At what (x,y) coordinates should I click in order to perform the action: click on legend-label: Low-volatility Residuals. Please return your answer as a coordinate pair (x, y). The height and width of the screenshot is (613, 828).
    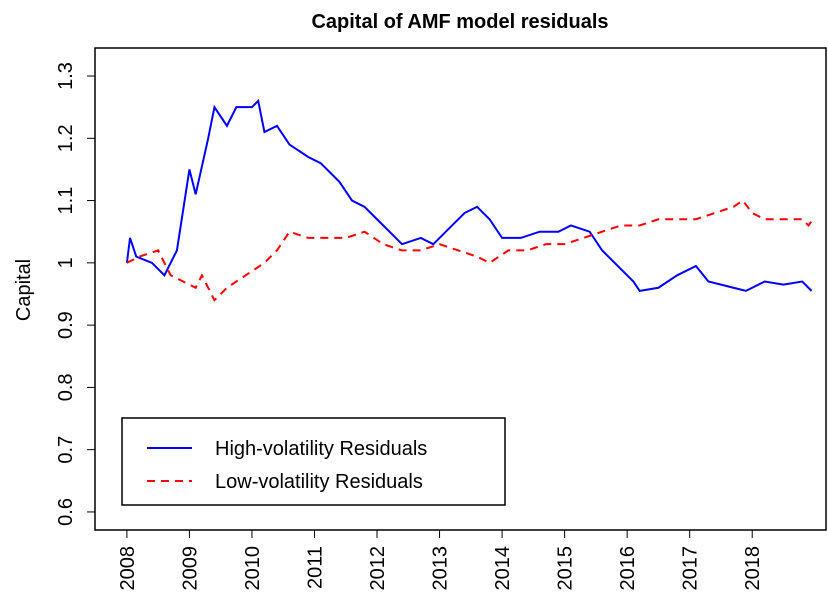
    Looking at the image, I should click on (319, 482).